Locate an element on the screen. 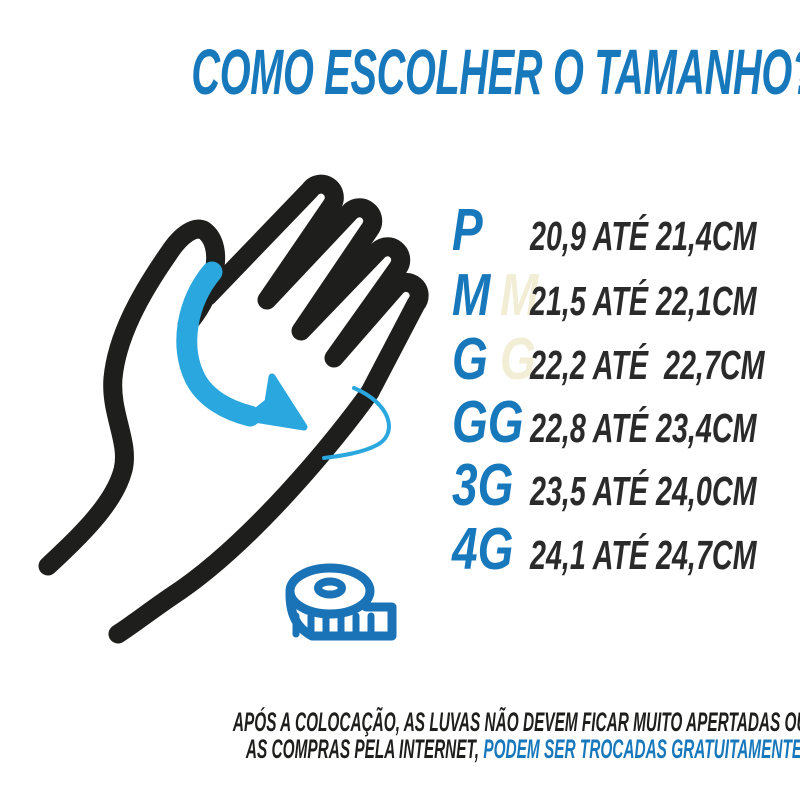  palm-circumference-arc is located at coordinates (356, 423).